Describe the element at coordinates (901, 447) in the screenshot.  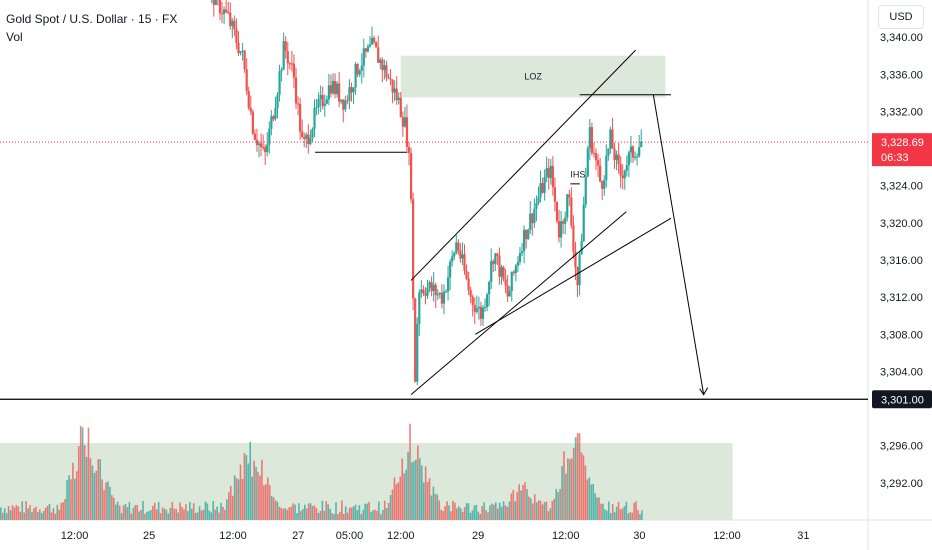
I see `price-tick-label: 3,296.00` at that location.